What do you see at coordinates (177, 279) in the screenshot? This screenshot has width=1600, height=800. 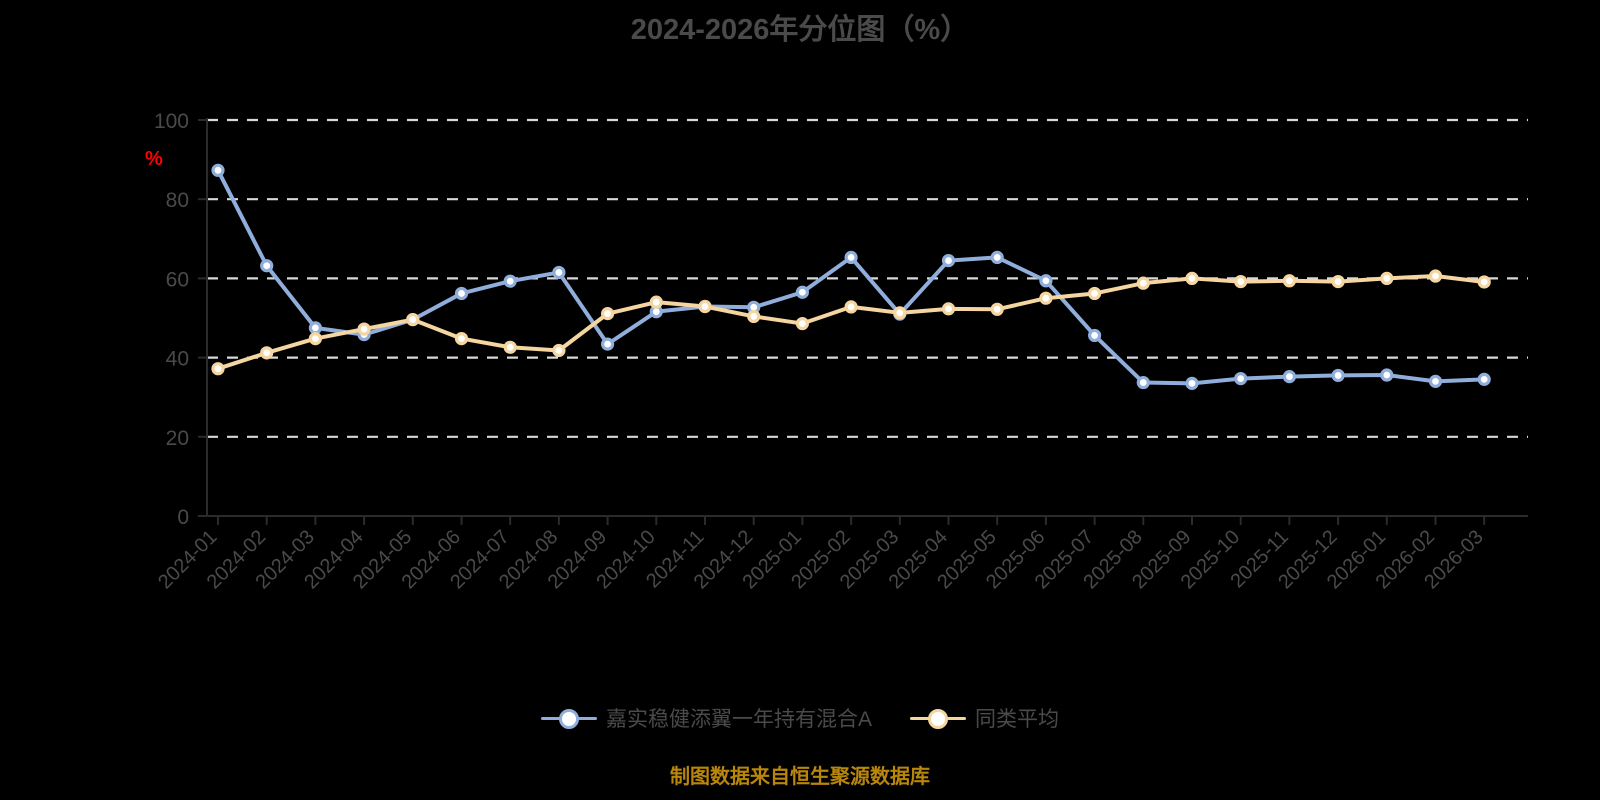 I see `y-axis-tick-label: 60` at bounding box center [177, 279].